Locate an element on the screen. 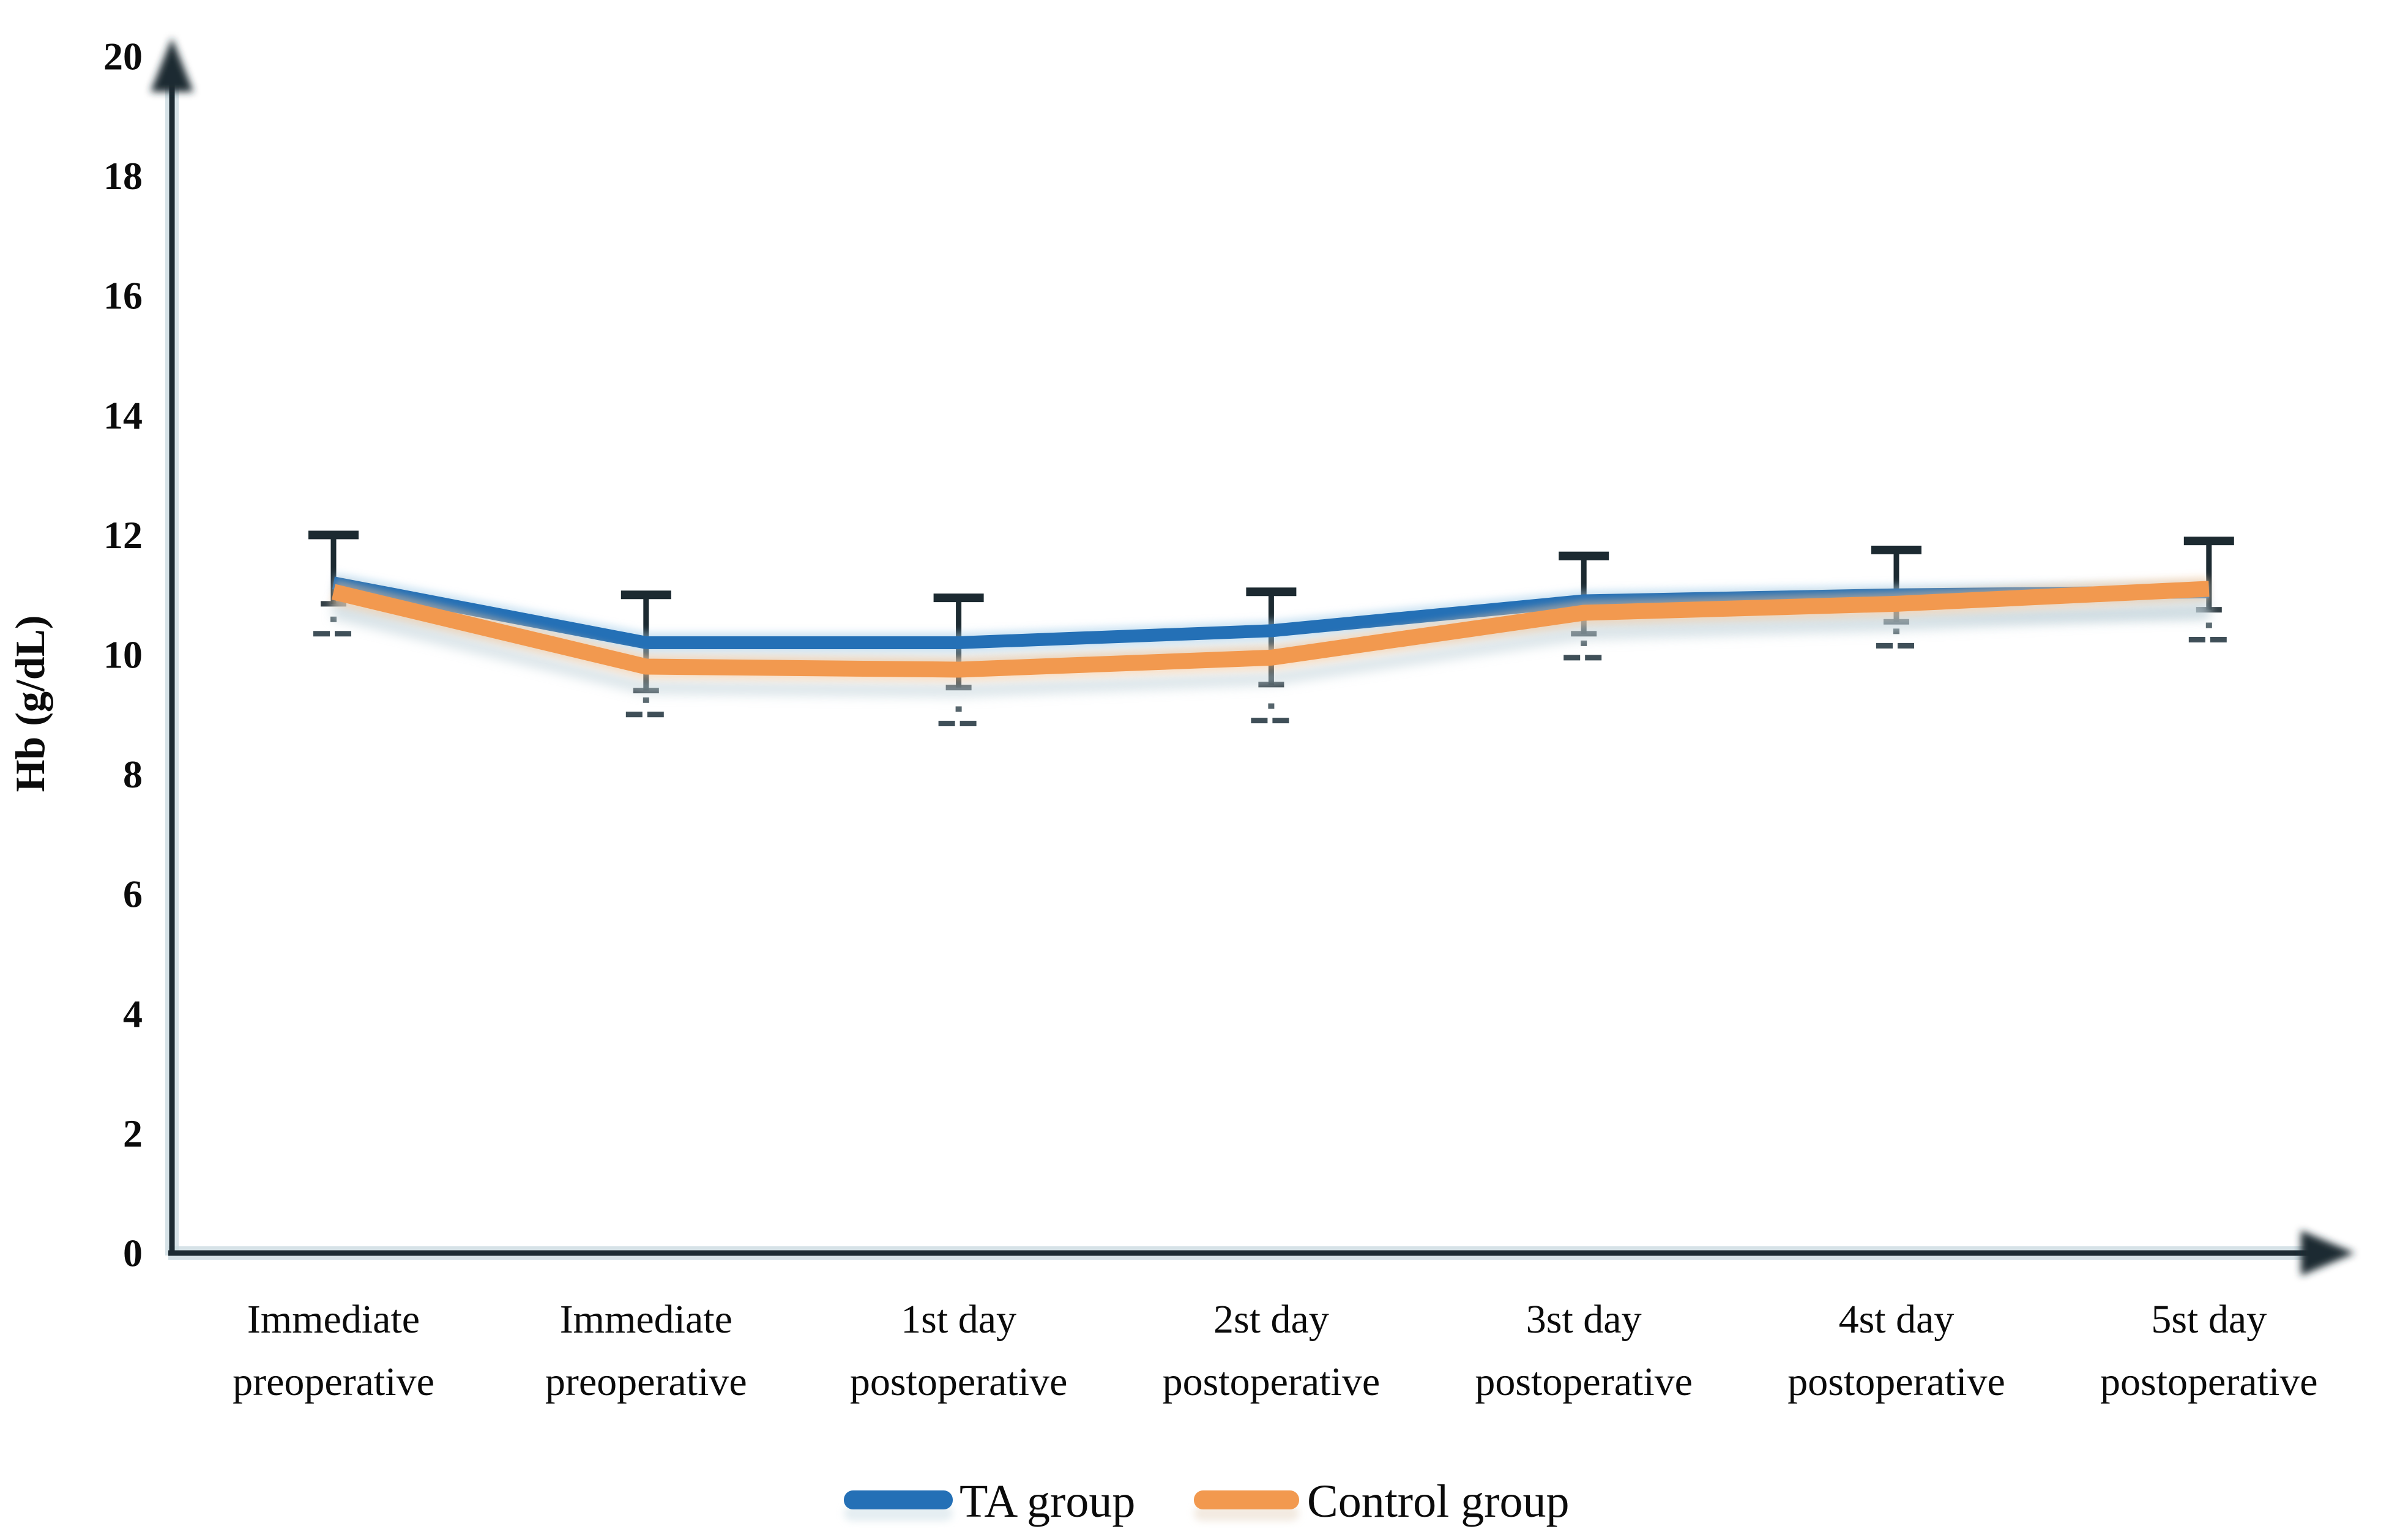  x-category-label-4: 3st day postoperative is located at coordinates (1584, 1350).